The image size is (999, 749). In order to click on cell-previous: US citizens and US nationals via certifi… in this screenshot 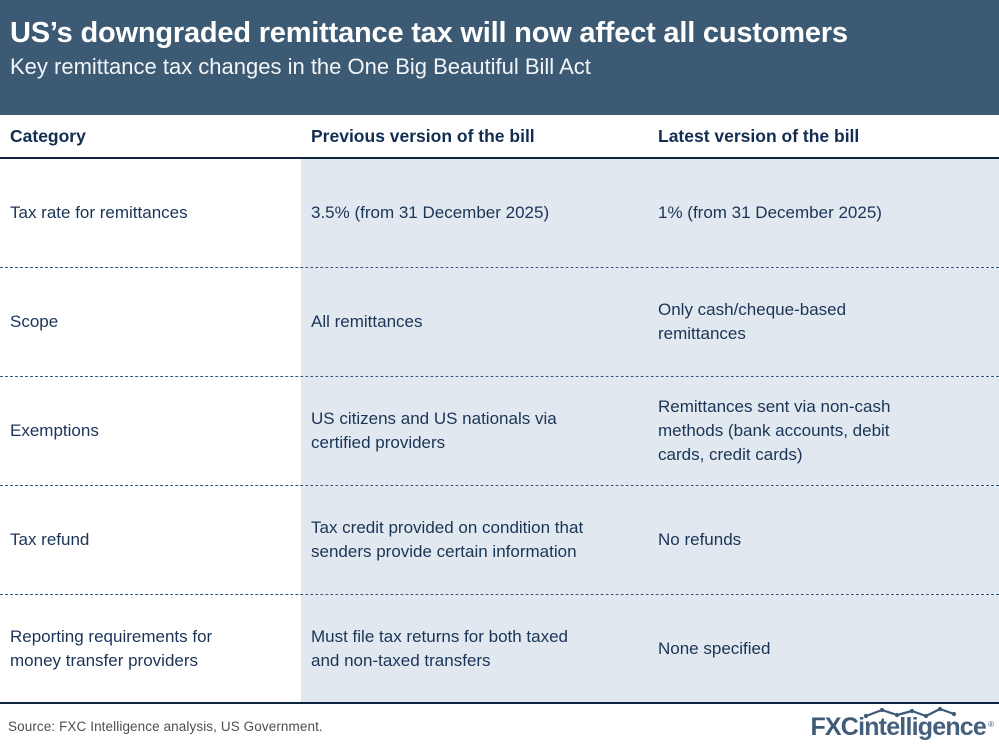, I will do `click(475, 431)`.